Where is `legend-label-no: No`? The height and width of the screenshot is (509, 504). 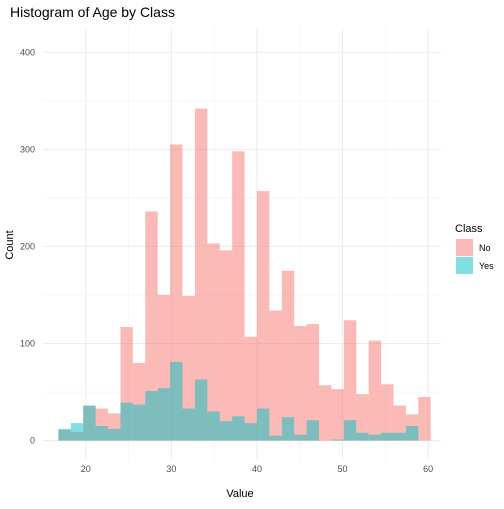
legend-label-no: No is located at coordinates (485, 248).